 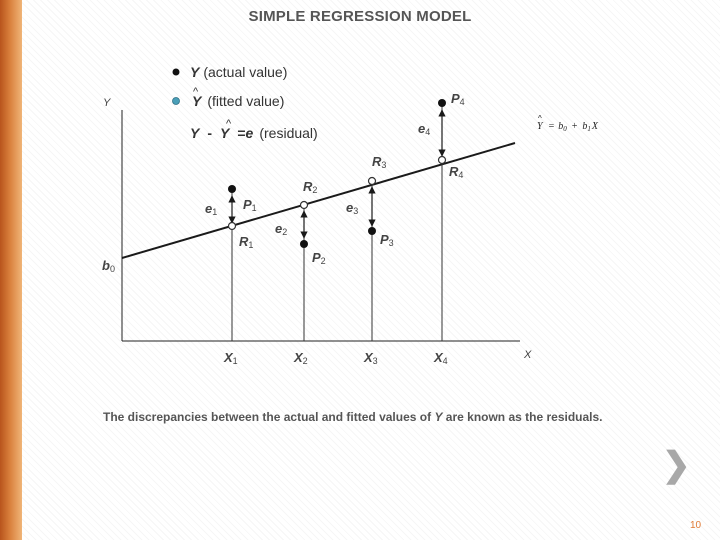 I want to click on x-tick-1: X1, so click(x=230, y=358).